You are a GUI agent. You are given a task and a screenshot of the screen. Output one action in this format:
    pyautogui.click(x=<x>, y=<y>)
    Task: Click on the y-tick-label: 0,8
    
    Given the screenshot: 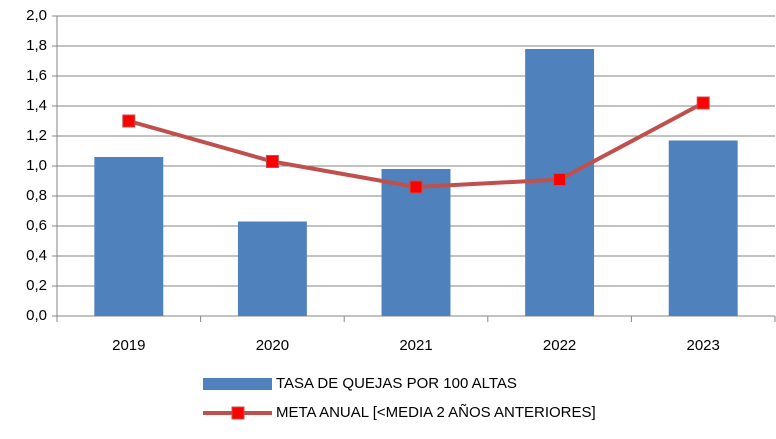 What is the action you would take?
    pyautogui.click(x=36, y=195)
    